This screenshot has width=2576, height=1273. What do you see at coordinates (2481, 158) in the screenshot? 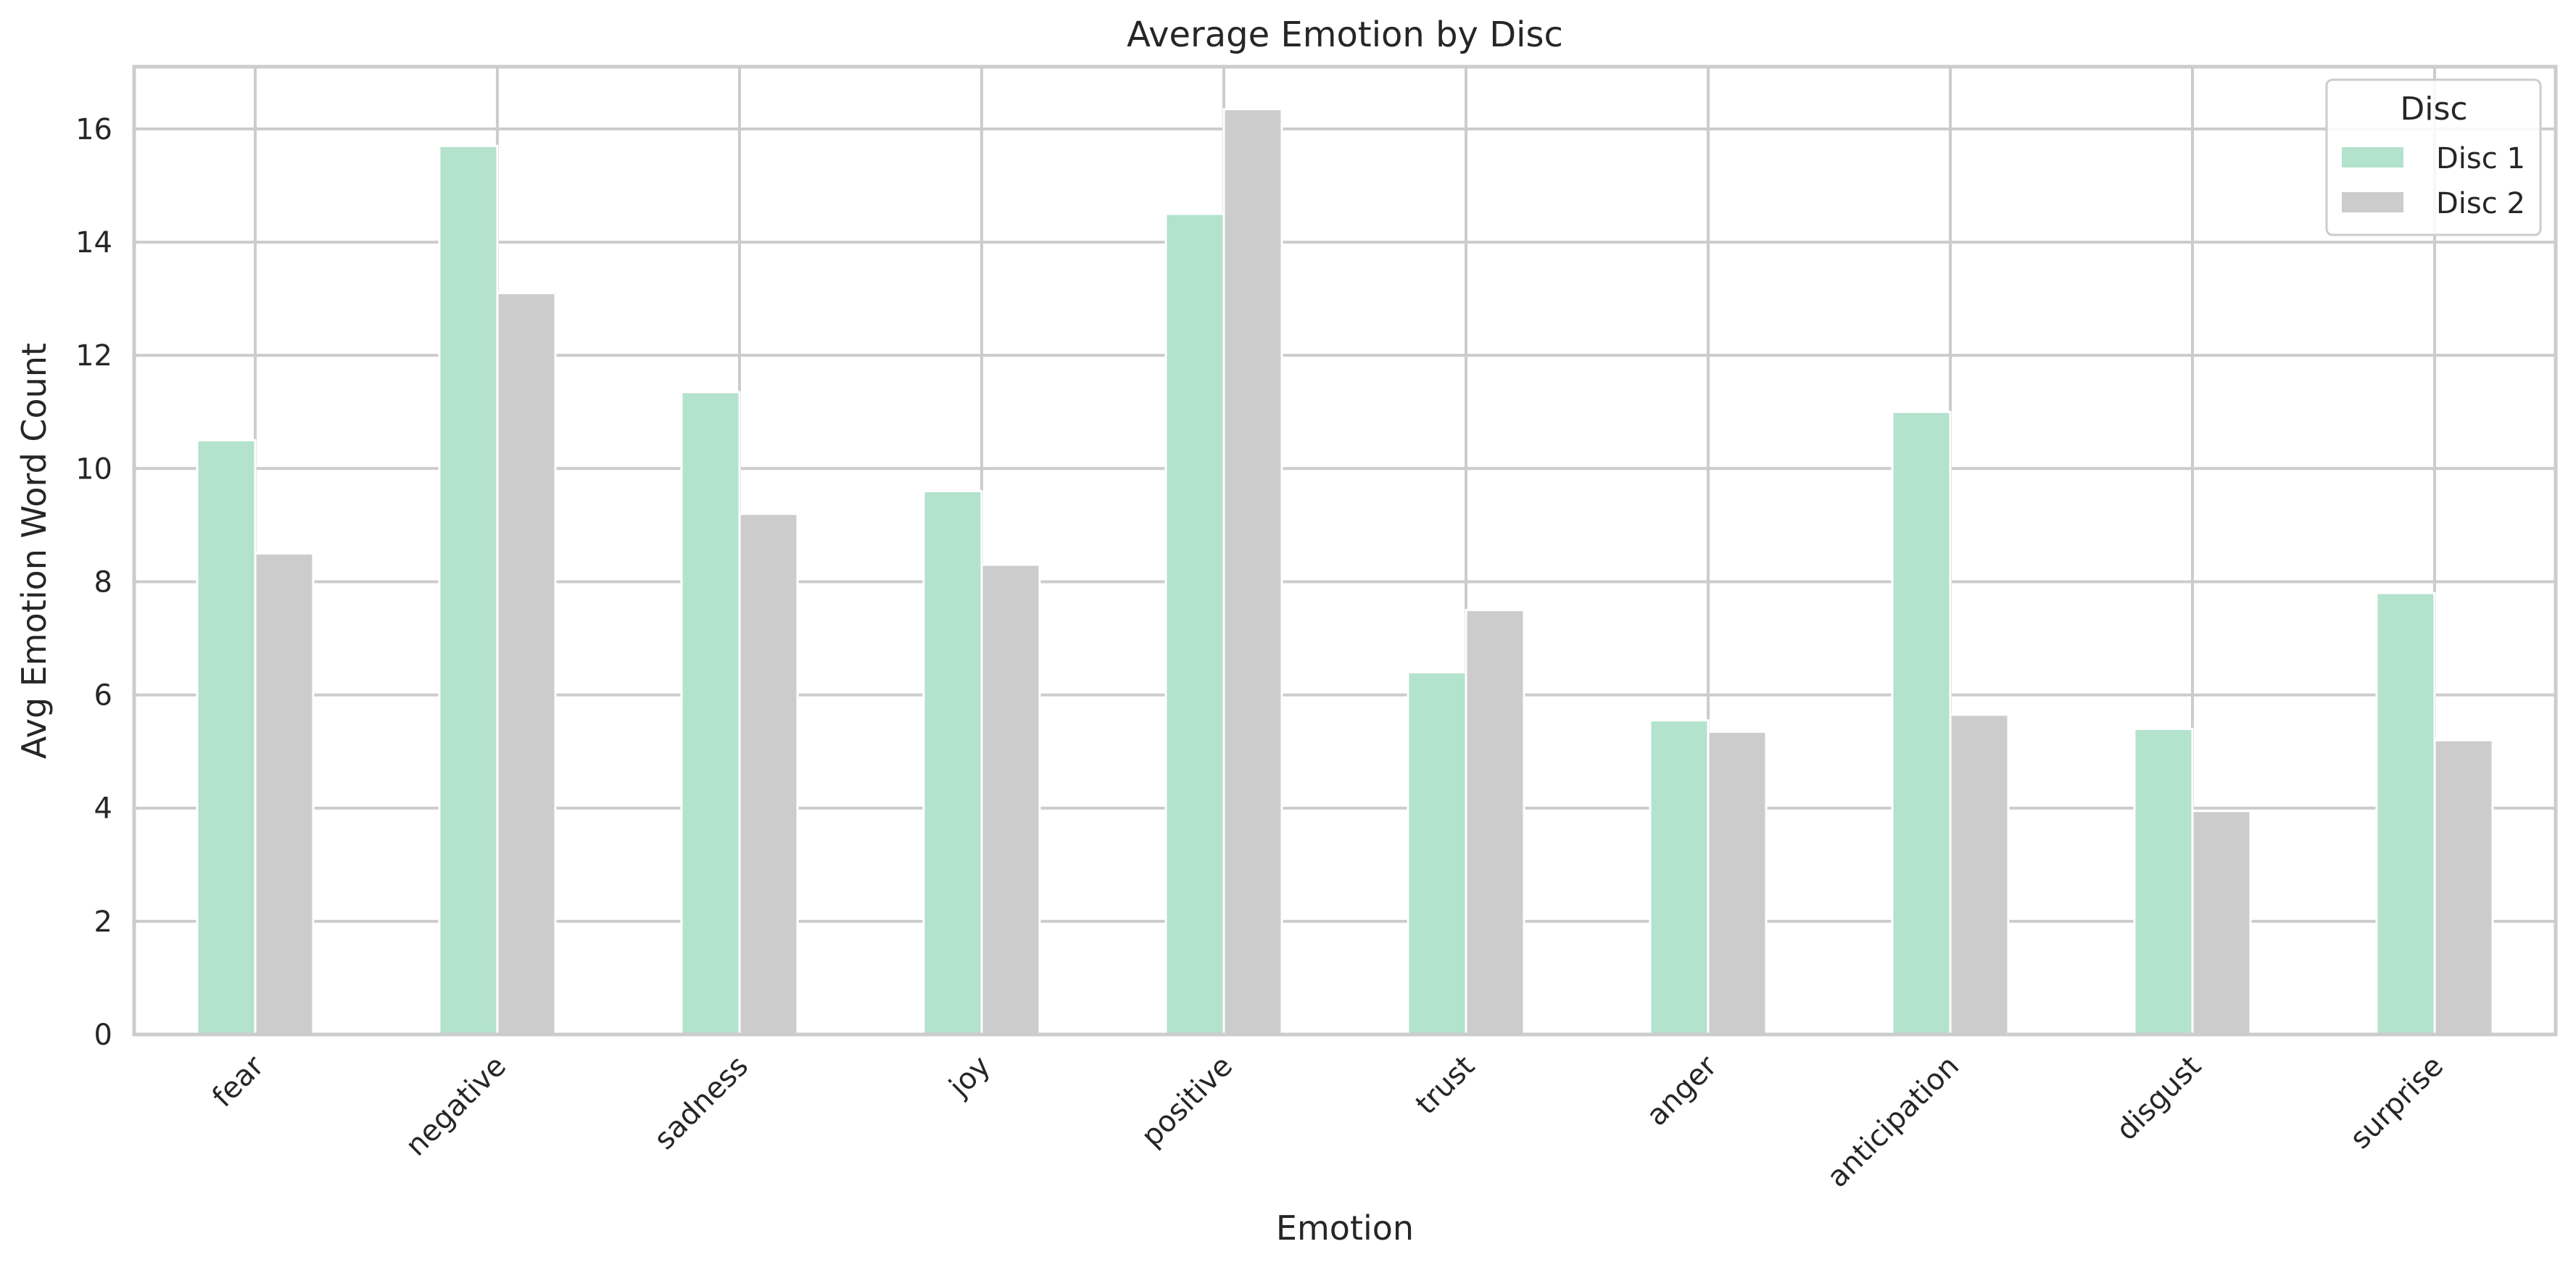
I see `legend-label-disc-1: Disc 1` at bounding box center [2481, 158].